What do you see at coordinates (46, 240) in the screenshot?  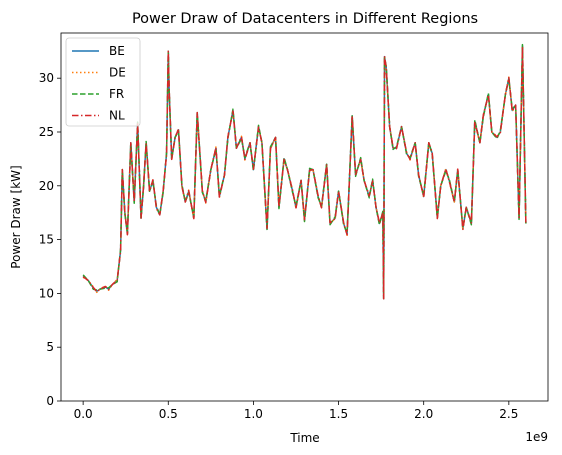 I see `y-tick-label: 15` at bounding box center [46, 240].